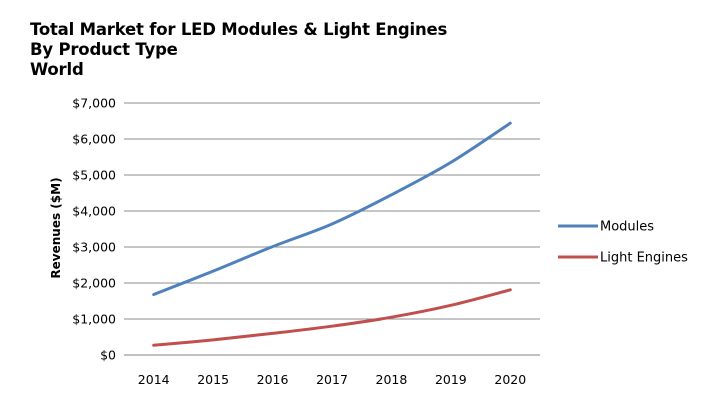 Image resolution: width=720 pixels, height=405 pixels. Describe the element at coordinates (94, 247) in the screenshot. I see `y-tick-label: $3,000` at that location.